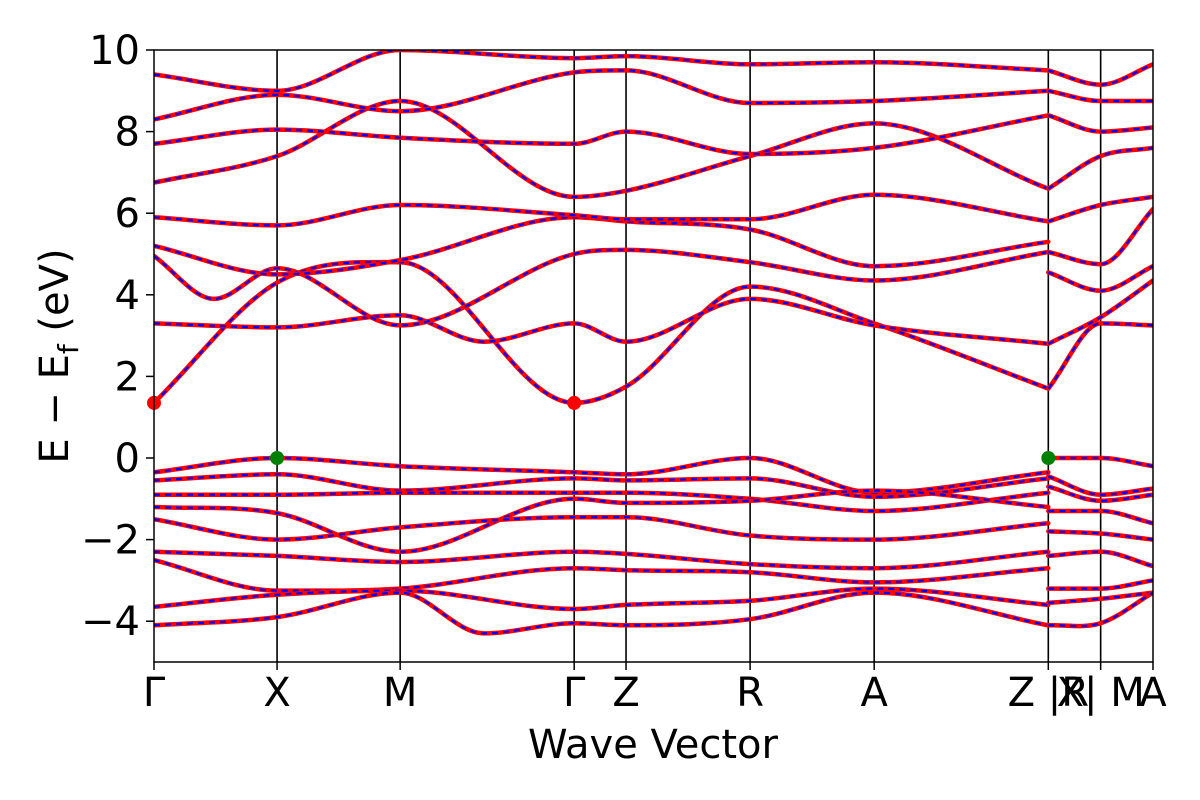 The width and height of the screenshot is (1200, 800). What do you see at coordinates (110, 541) in the screenshot?
I see `y-tick-label-6: −2` at bounding box center [110, 541].